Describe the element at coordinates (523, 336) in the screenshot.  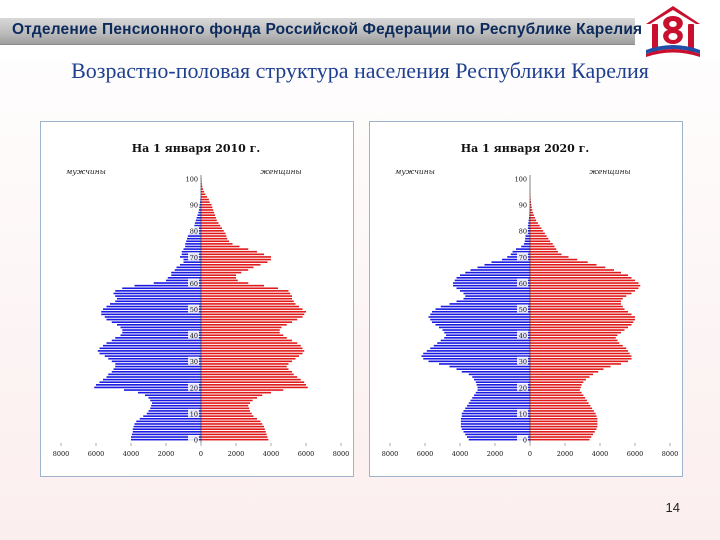
I see `age-tick-label: 40` at that location.